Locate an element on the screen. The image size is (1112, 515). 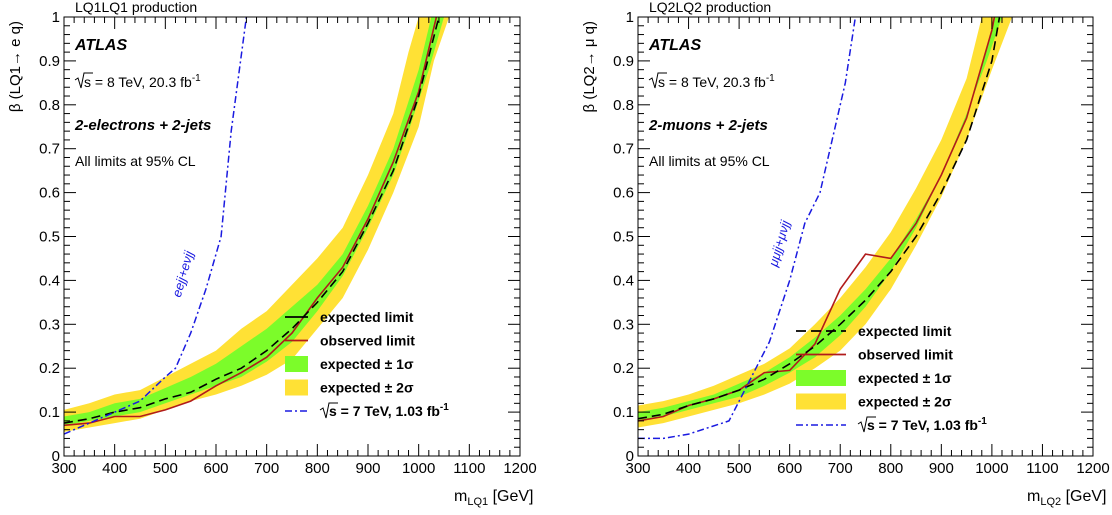
channel-label: 2-muons + 2-jets is located at coordinates (708, 125).